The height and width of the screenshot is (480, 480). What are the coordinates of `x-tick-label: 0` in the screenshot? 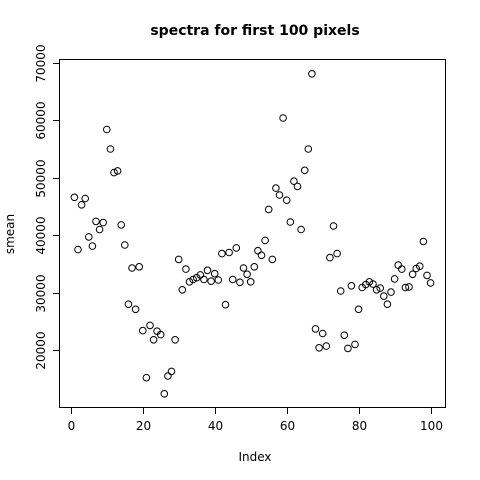 It's located at (72, 426).